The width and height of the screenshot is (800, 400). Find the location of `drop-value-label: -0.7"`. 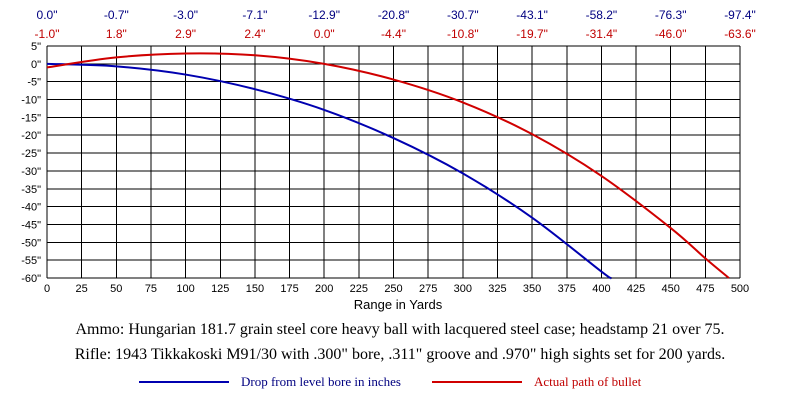

drop-value-label: -0.7" is located at coordinates (116, 15).